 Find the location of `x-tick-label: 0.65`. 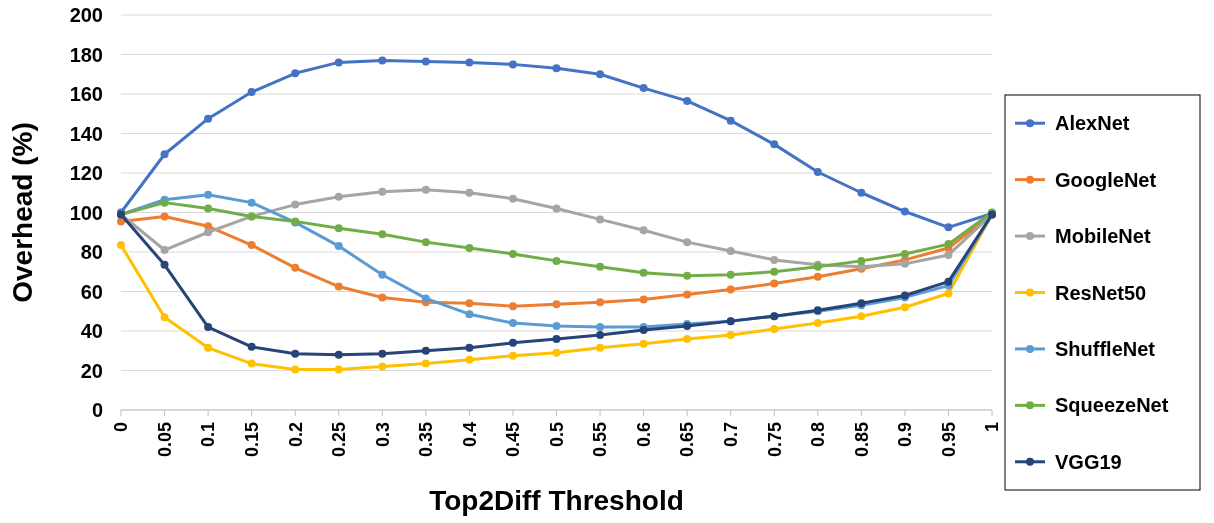

x-tick-label: 0.65 is located at coordinates (687, 440).